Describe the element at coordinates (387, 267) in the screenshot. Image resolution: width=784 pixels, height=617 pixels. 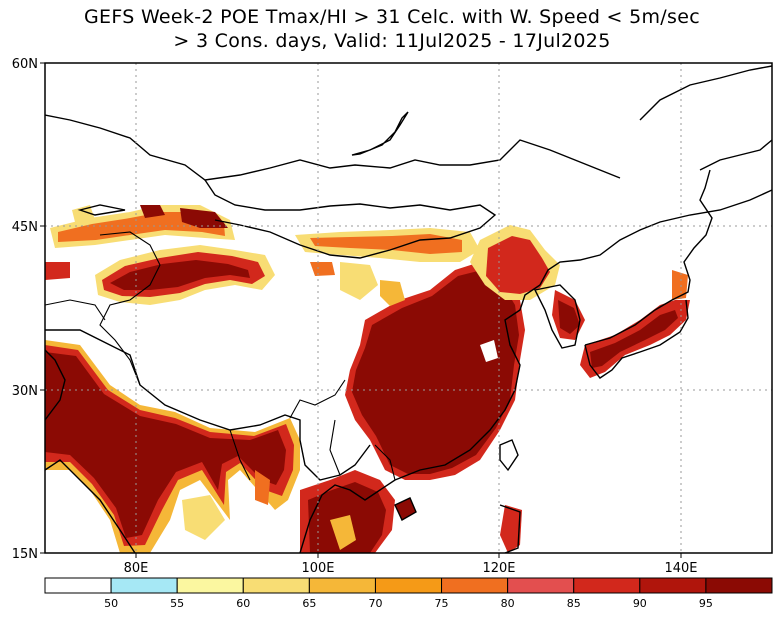
I see `shade-inner-mongolia` at that location.